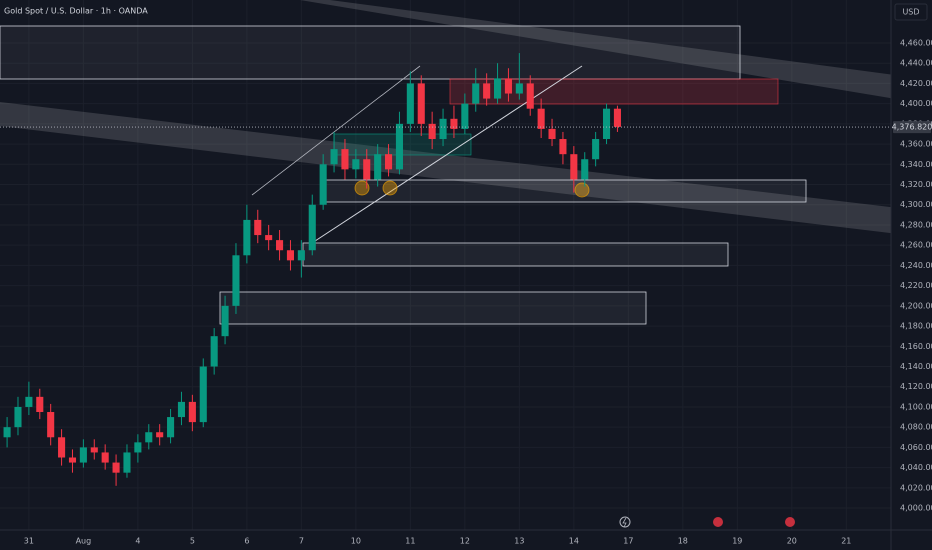  Describe the element at coordinates (76, 11) in the screenshot. I see `chart-title: Gold Spot / U.S. Dollar · 1h · OANDA` at that location.